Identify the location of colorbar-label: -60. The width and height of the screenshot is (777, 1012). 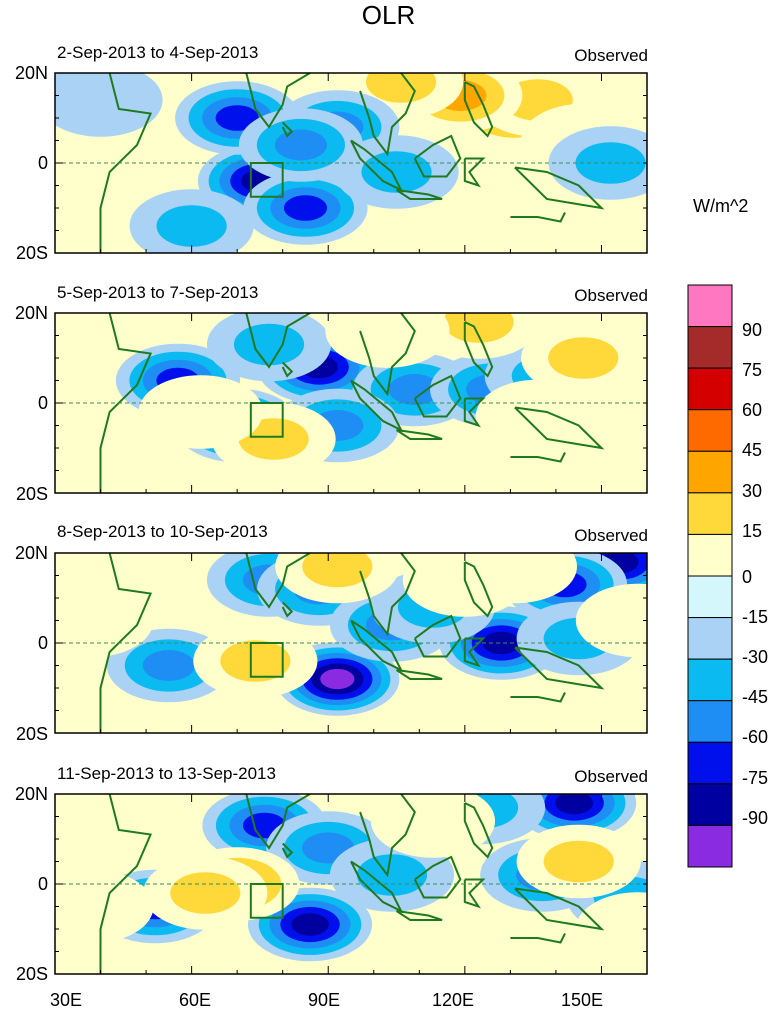
(755, 737).